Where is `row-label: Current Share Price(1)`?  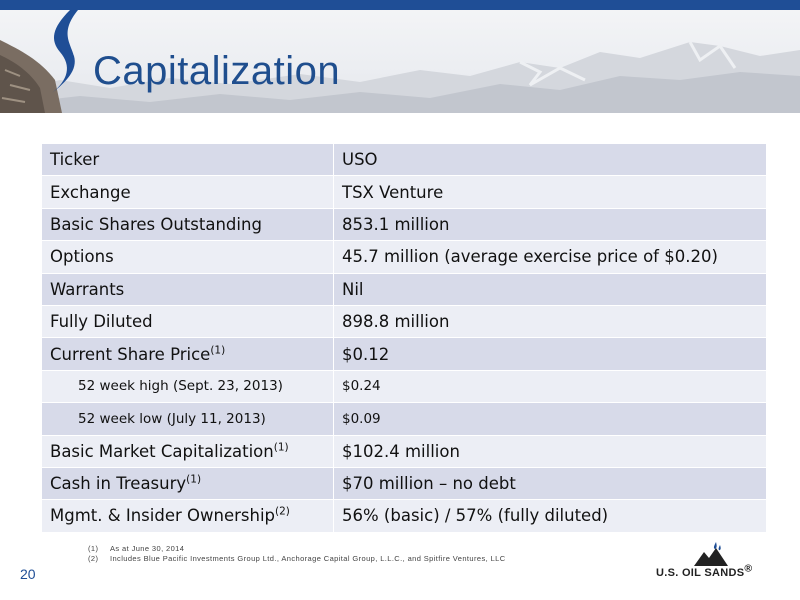
row-label: Current Share Price(1) is located at coordinates (187, 354).